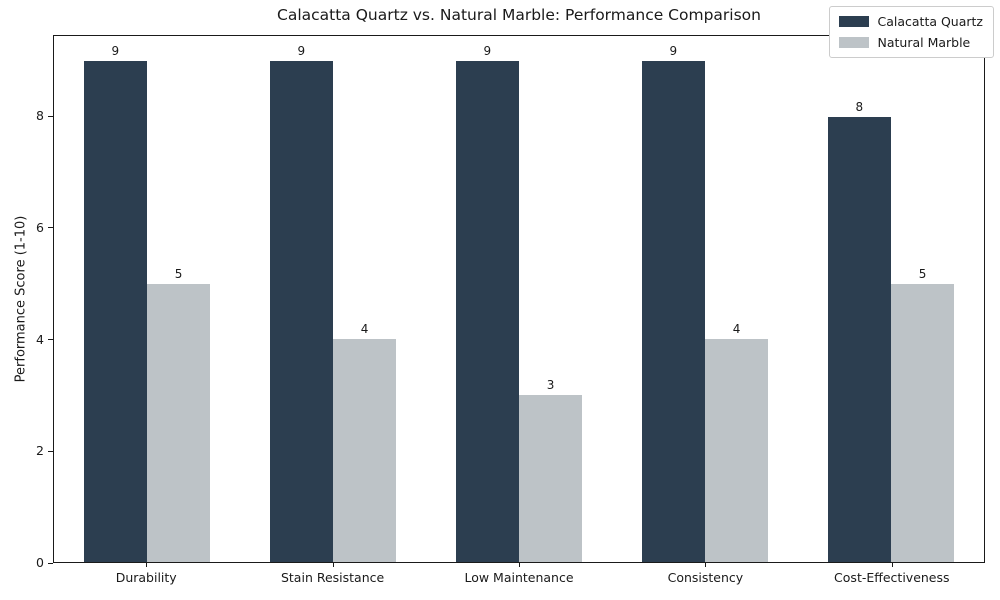 The width and height of the screenshot is (1000, 600). What do you see at coordinates (911, 32) in the screenshot?
I see `legend: Calacatta Quartz Natural Marble` at bounding box center [911, 32].